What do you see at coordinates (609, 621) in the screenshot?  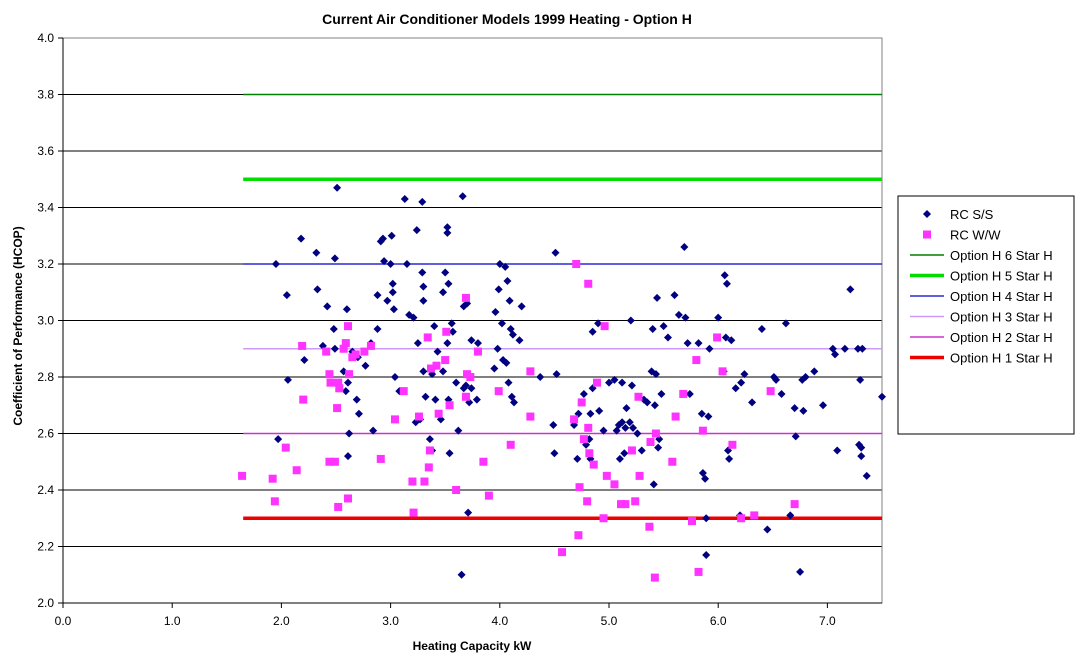 I see `x-tick-label: 5.0` at bounding box center [609, 621].